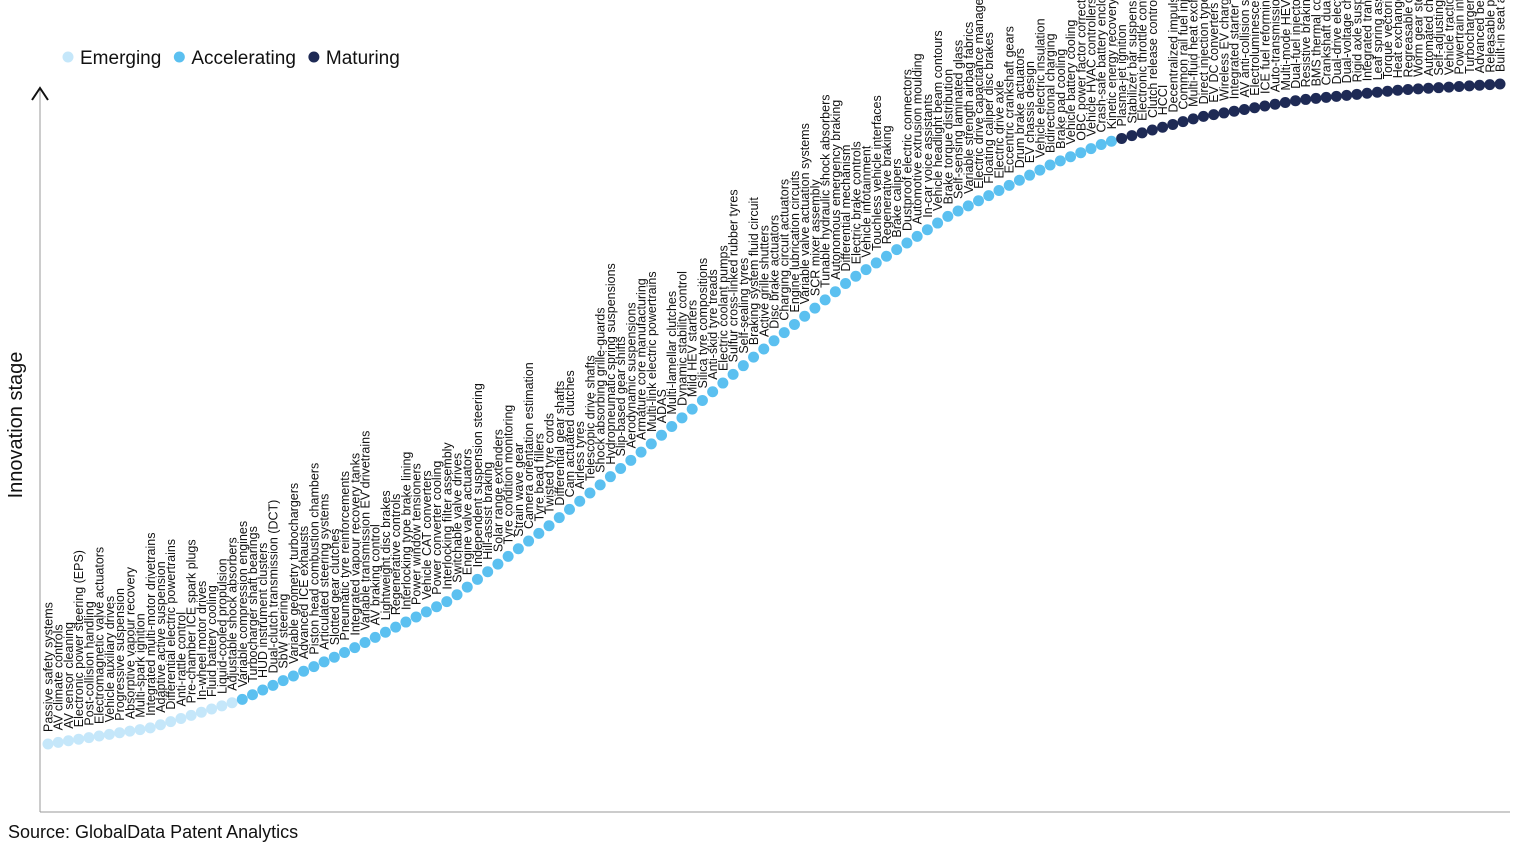  What do you see at coordinates (897, 197) in the screenshot?
I see `point-label: Brake calipers` at bounding box center [897, 197].